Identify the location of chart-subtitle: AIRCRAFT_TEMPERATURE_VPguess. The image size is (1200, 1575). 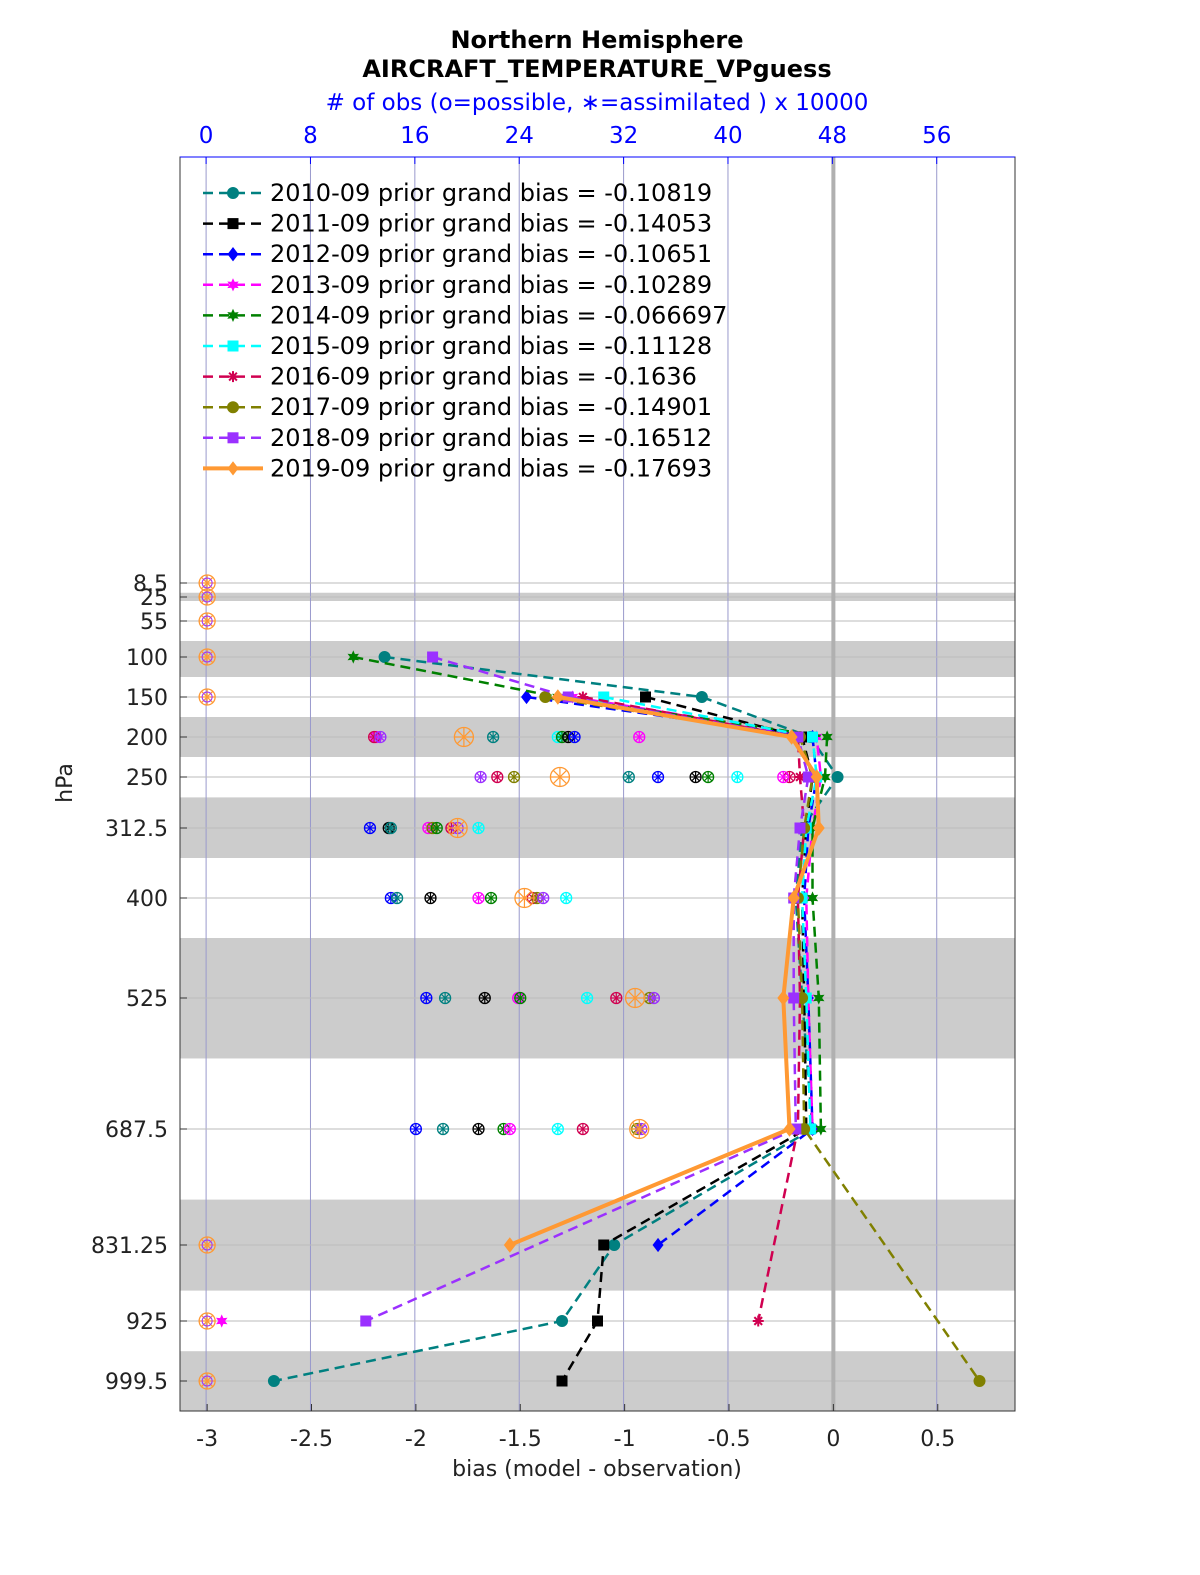
(596, 69).